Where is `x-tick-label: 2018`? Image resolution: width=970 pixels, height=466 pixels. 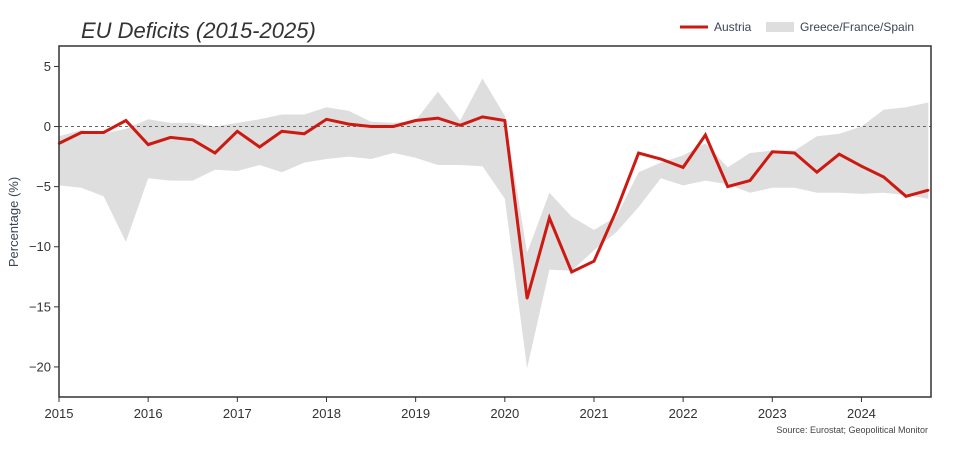
x-tick-label: 2018 is located at coordinates (326, 413).